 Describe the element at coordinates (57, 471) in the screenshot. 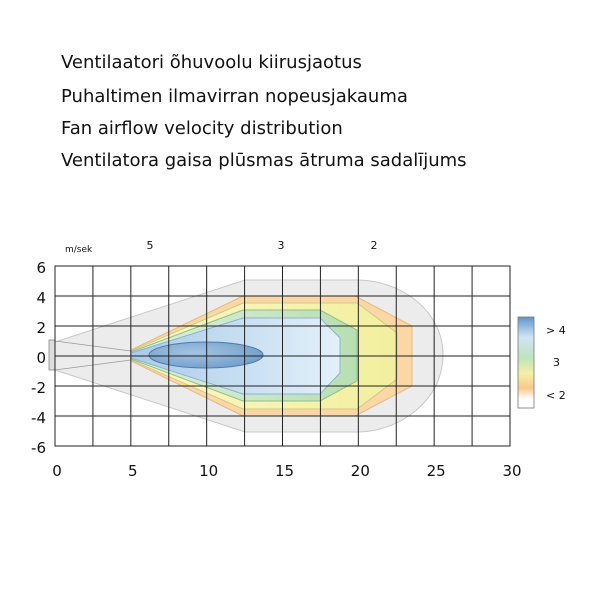

I see `x-axis-label: 0` at that location.